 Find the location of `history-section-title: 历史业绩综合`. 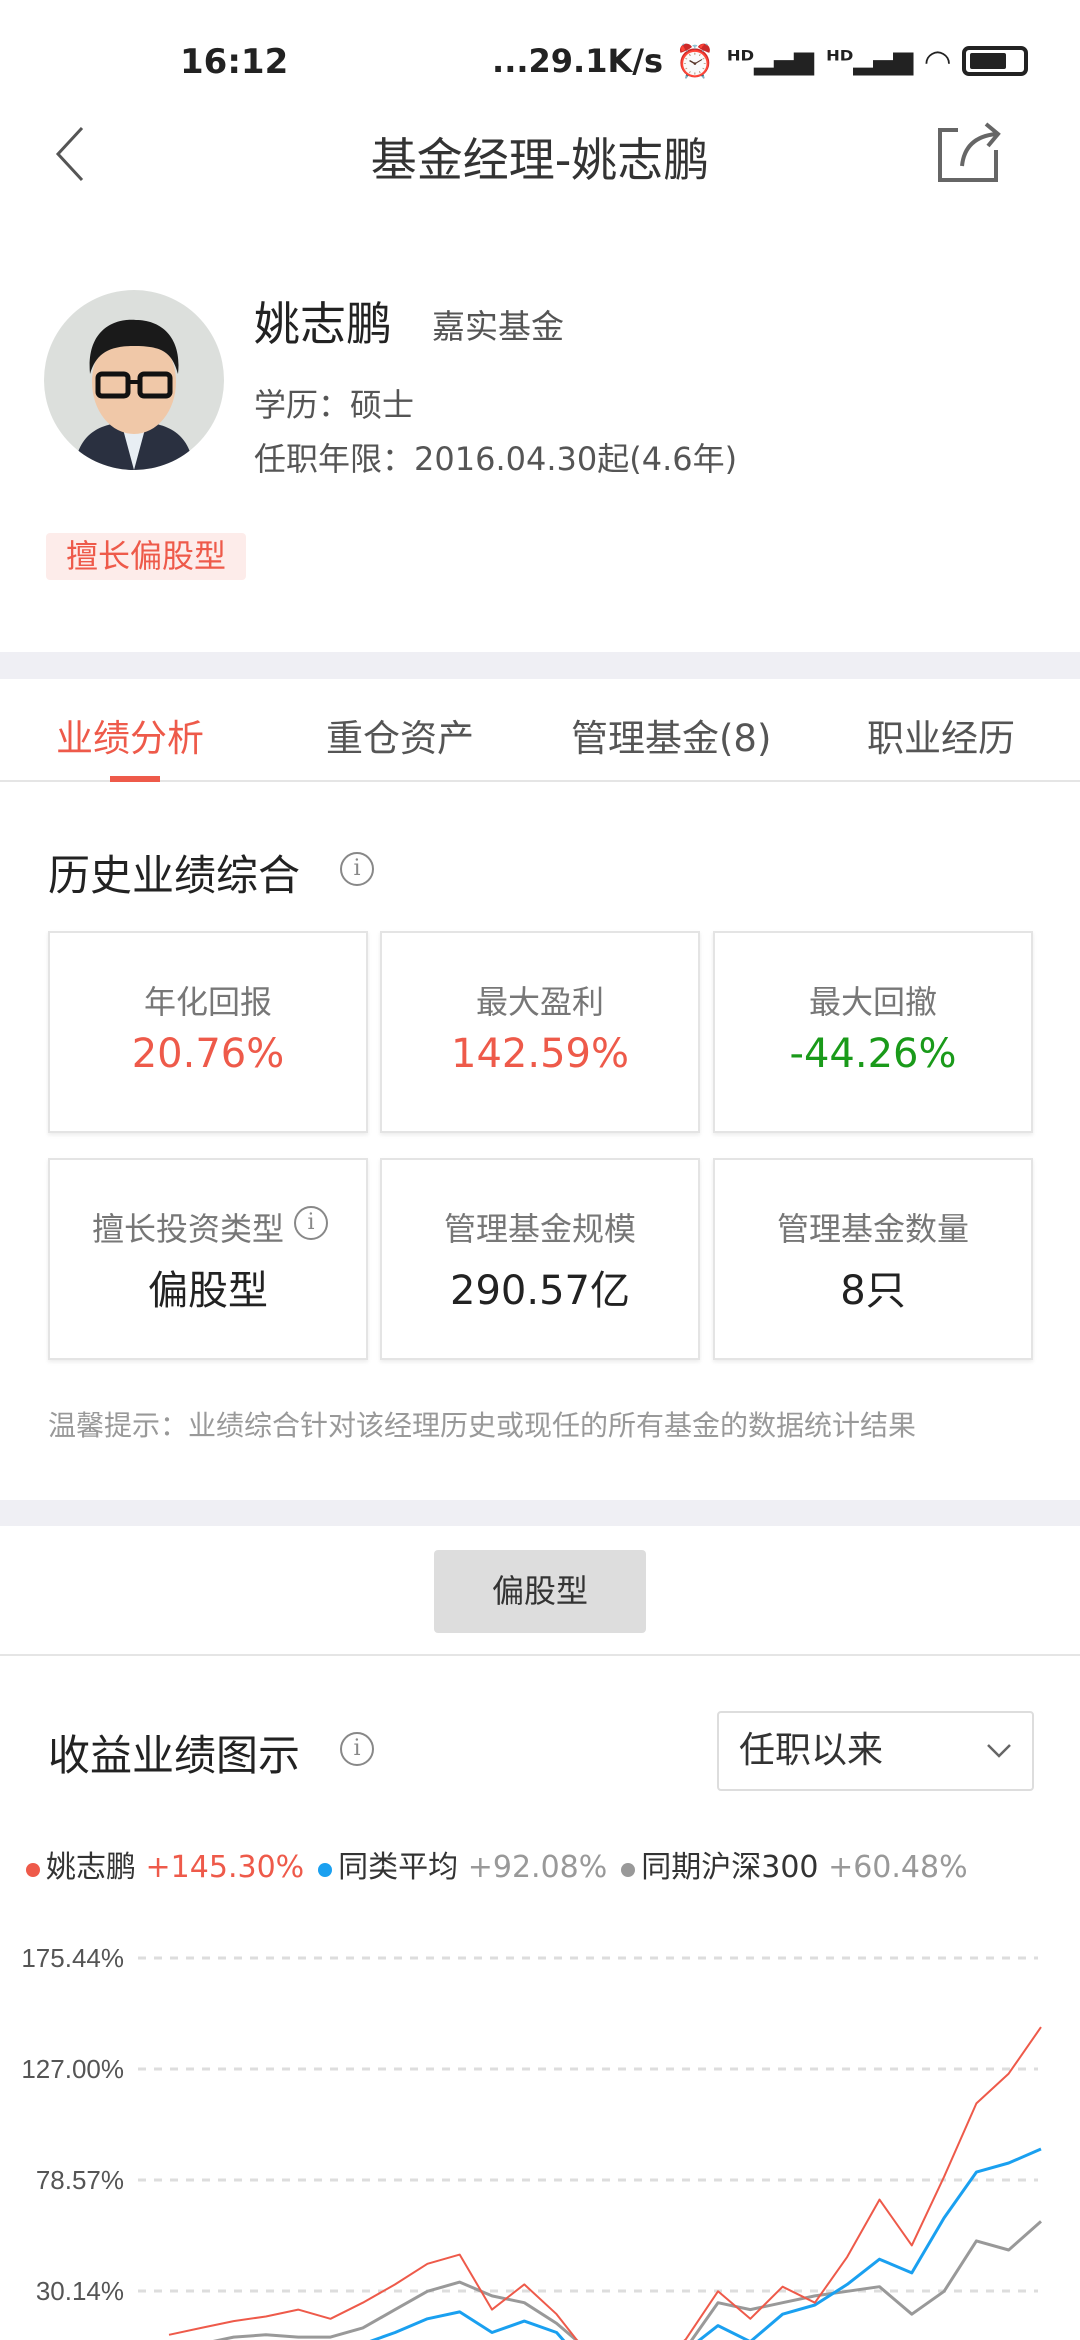

history-section-title: 历史业绩综合 is located at coordinates (174, 875).